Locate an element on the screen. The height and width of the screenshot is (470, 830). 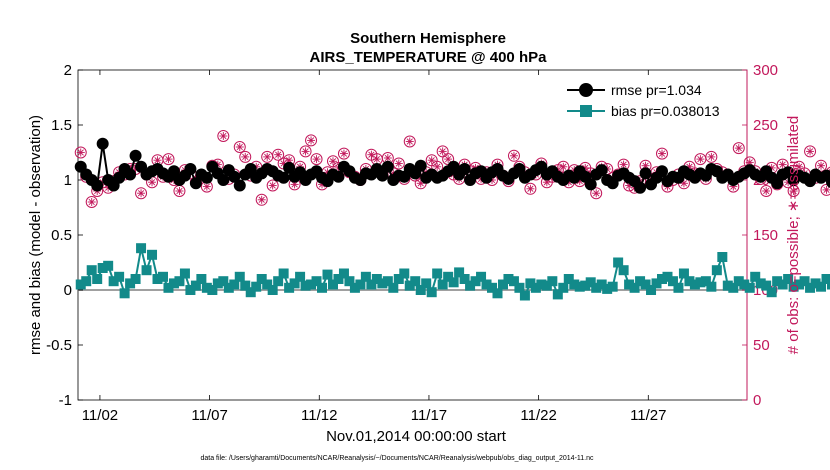
x-tick-label: 11/27 is located at coordinates (648, 415).